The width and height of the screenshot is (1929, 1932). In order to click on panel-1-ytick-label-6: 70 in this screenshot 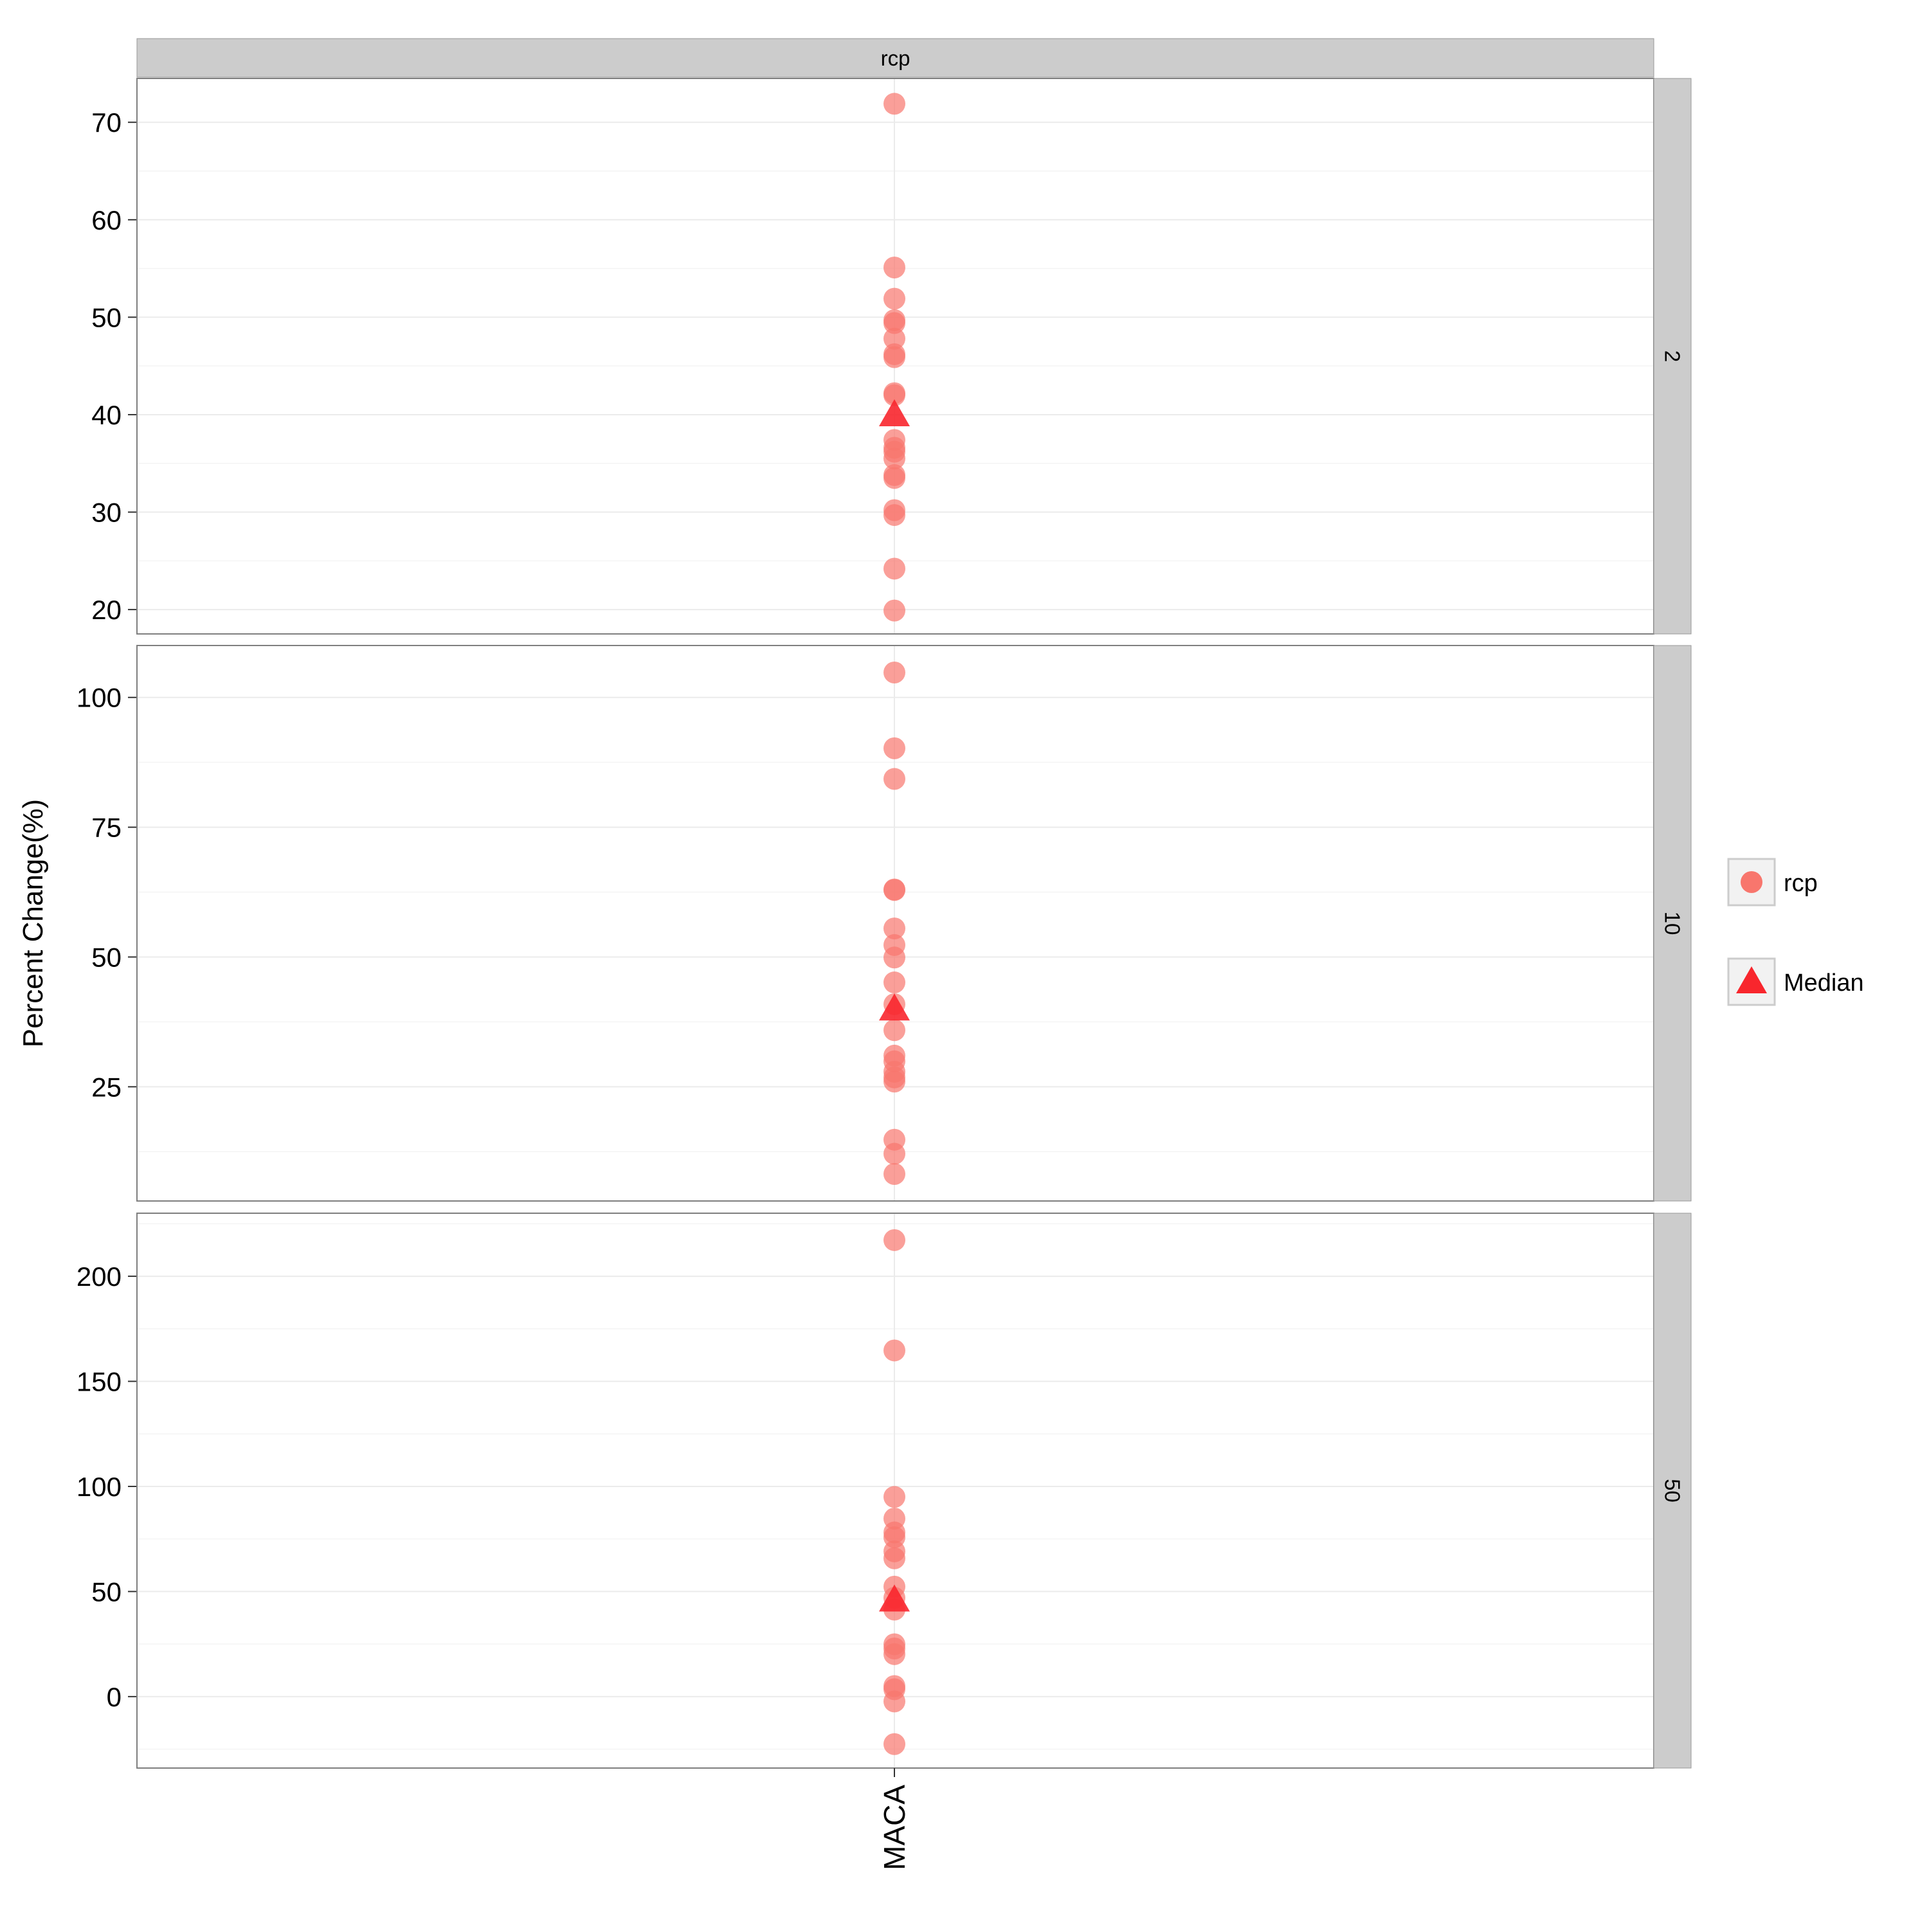, I will do `click(106, 122)`.